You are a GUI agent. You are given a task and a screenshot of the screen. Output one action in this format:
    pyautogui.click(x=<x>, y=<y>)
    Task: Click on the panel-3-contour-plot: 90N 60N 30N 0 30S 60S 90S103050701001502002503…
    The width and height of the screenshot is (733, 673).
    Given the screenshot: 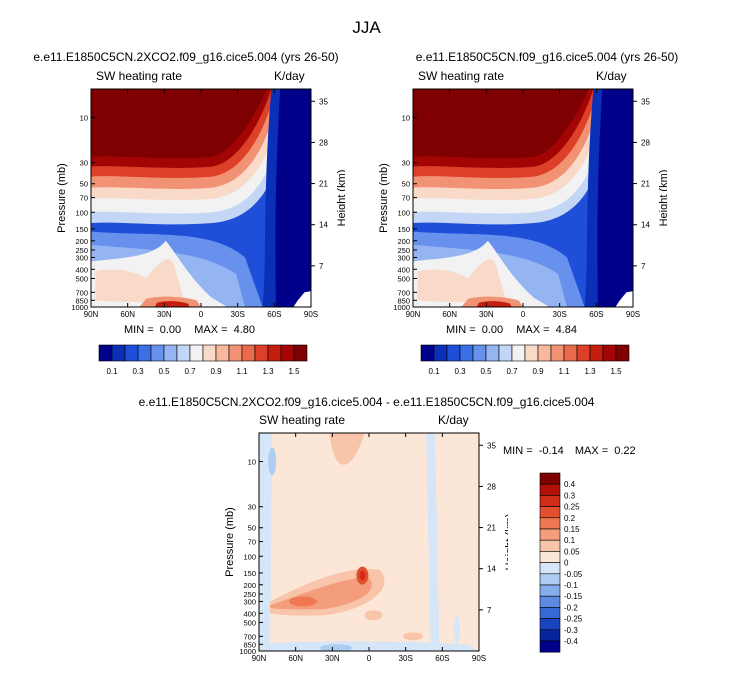 What is the action you would take?
    pyautogui.click(x=366, y=547)
    